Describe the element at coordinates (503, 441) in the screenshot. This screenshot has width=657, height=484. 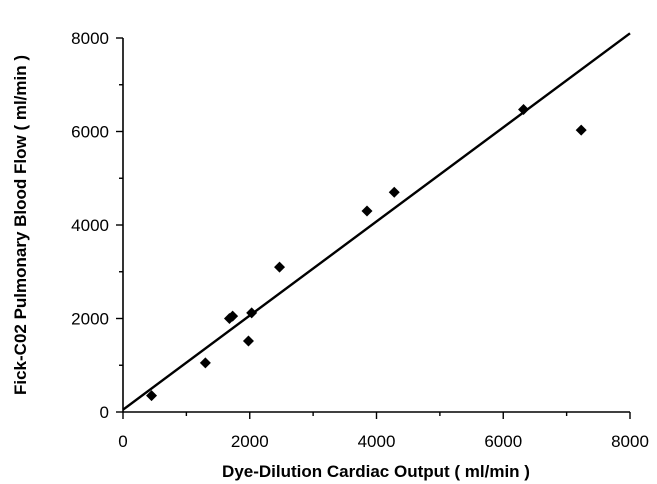
I see `x-tick-label: 6000` at that location.